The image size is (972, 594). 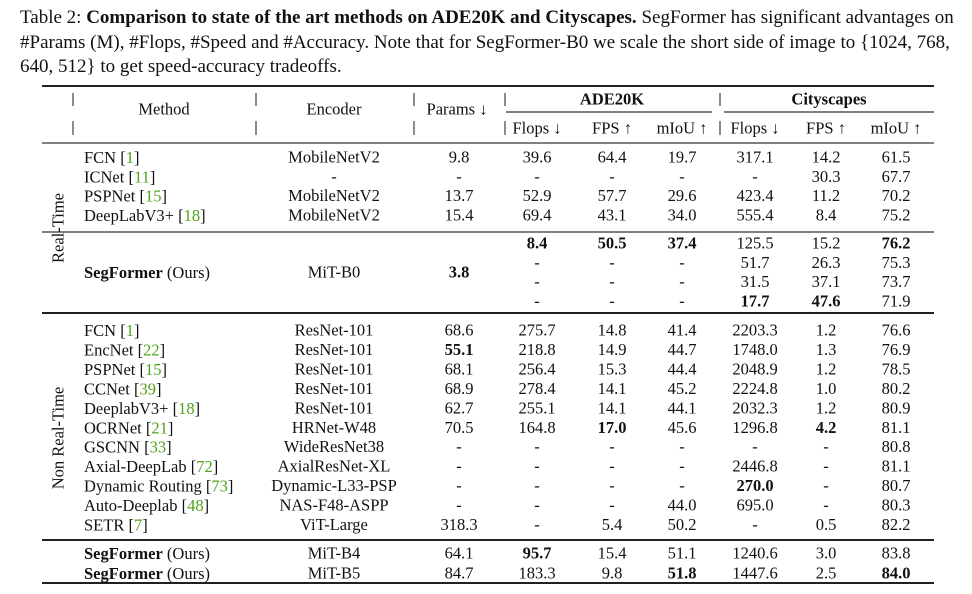 What do you see at coordinates (128, 446) in the screenshot?
I see `method-name: GSCNN [33]` at bounding box center [128, 446].